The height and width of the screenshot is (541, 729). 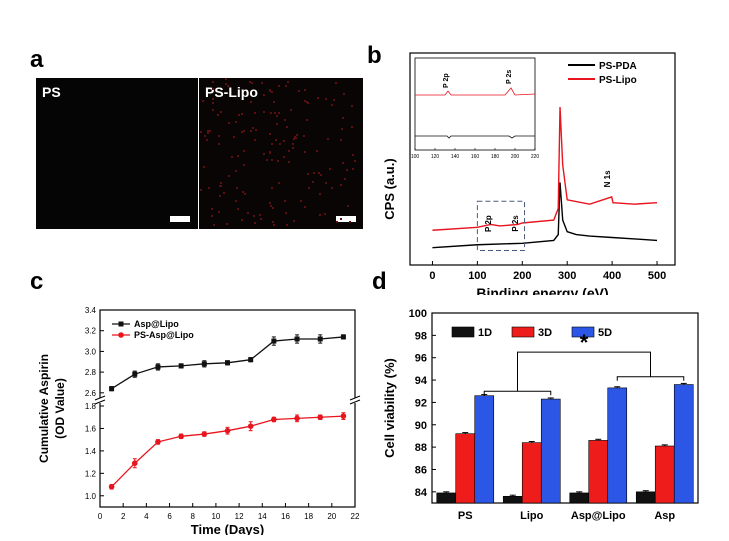 I want to click on series-line-ps-pda, so click(x=545, y=215).